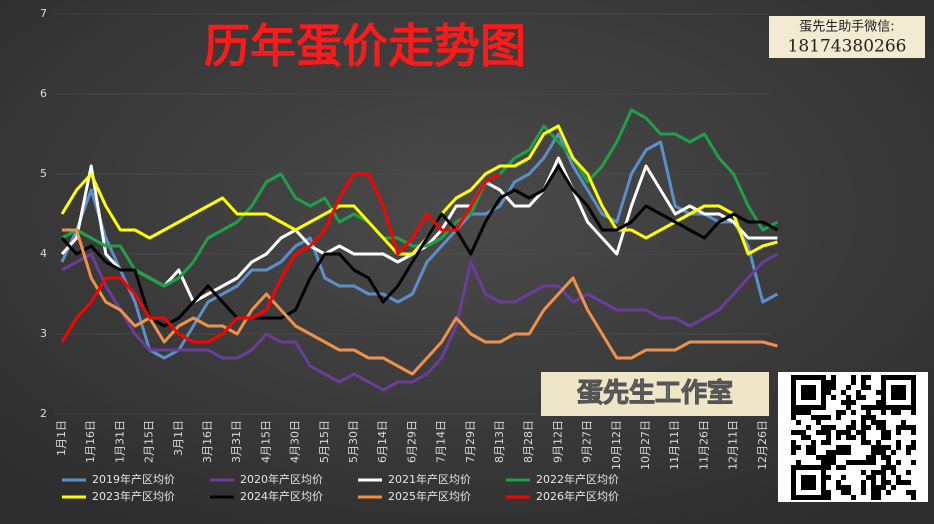 The width and height of the screenshot is (934, 524). Describe the element at coordinates (133, 479) in the screenshot. I see `legend-label: 2019年产区均价` at that location.